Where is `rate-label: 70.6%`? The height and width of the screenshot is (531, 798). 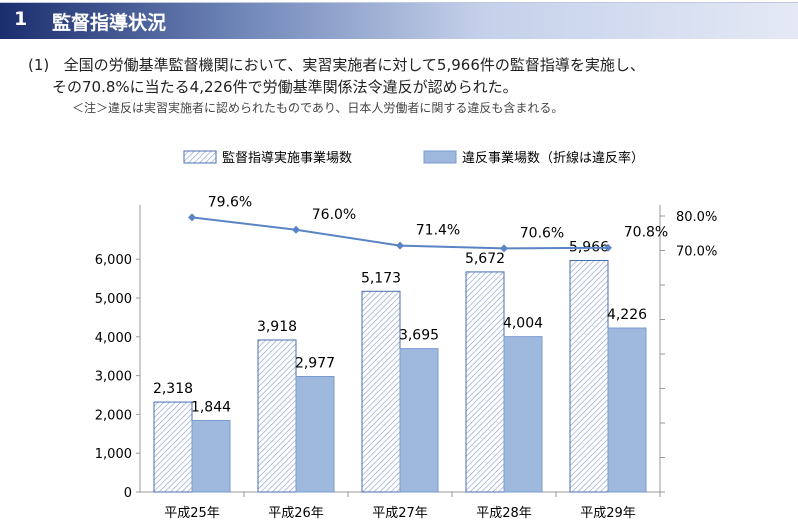
rate-label: 70.6% is located at coordinates (542, 233).